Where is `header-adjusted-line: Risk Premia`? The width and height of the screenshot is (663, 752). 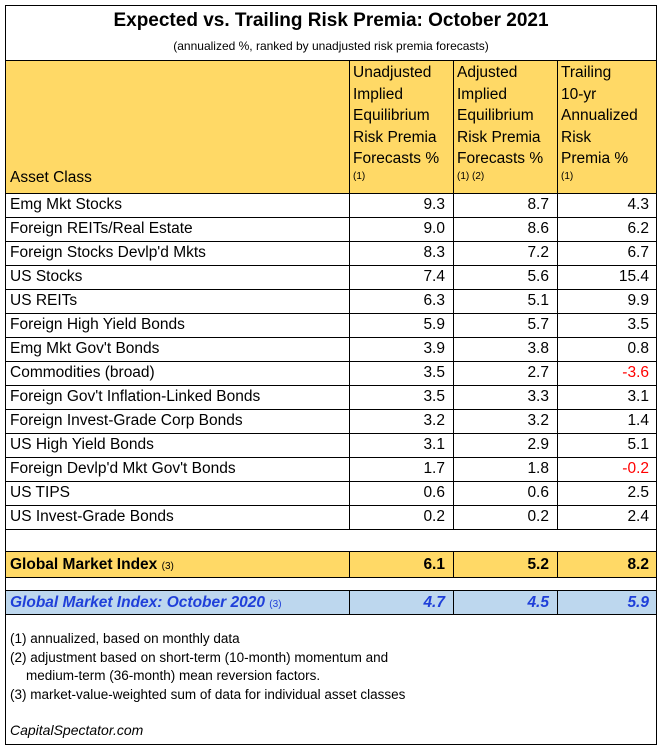 header-adjusted-line: Risk Premia is located at coordinates (499, 137).